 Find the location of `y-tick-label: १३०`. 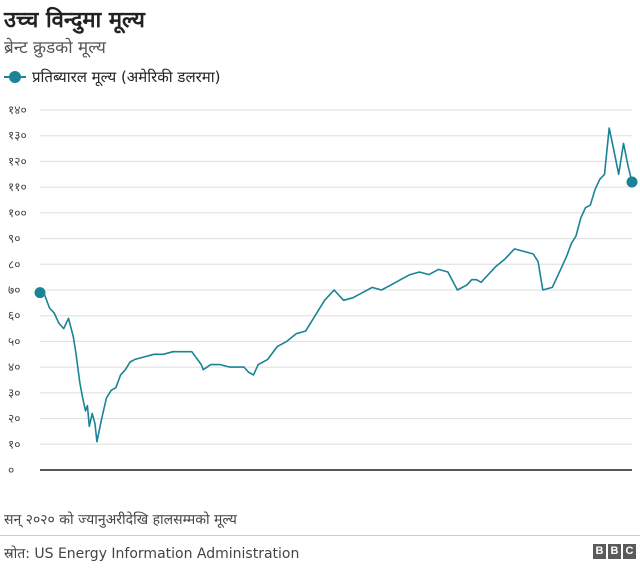

y-tick-label: १३० is located at coordinates (17, 136).